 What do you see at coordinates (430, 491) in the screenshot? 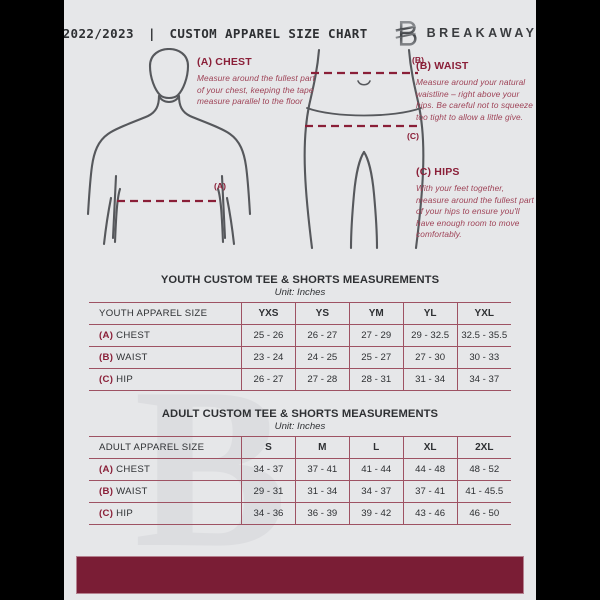
I see `adult-cell-1-3: 37 - 41` at bounding box center [430, 491].